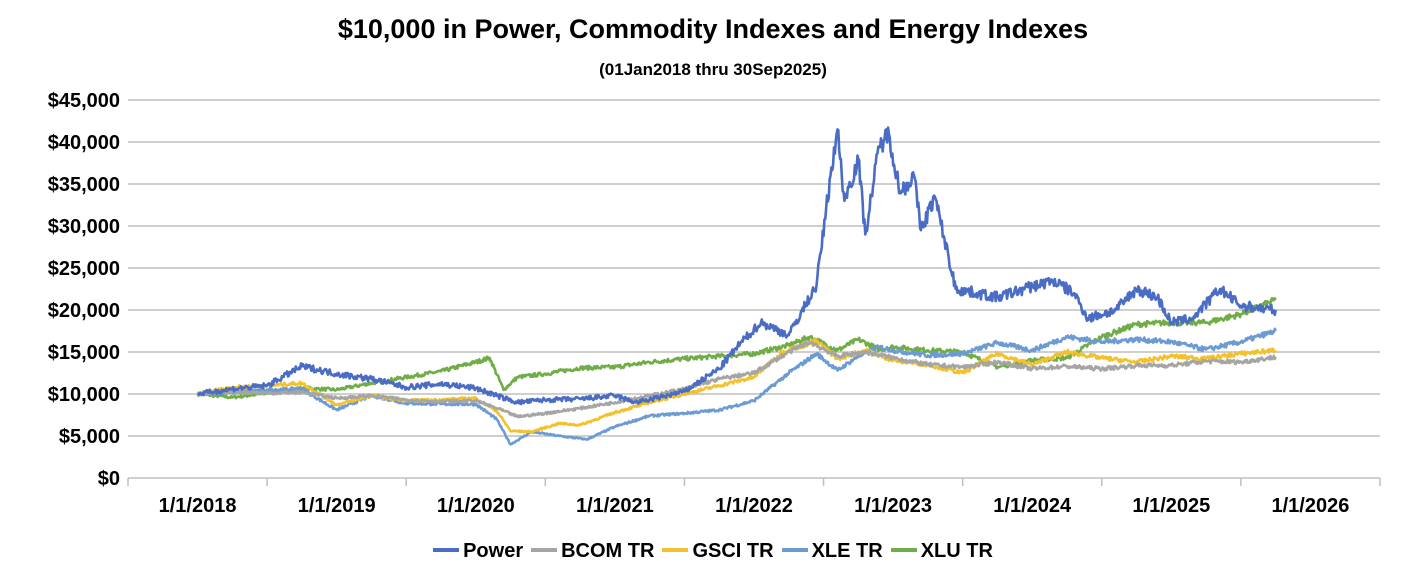  I want to click on y-tick-label: $30,000, so click(84, 227).